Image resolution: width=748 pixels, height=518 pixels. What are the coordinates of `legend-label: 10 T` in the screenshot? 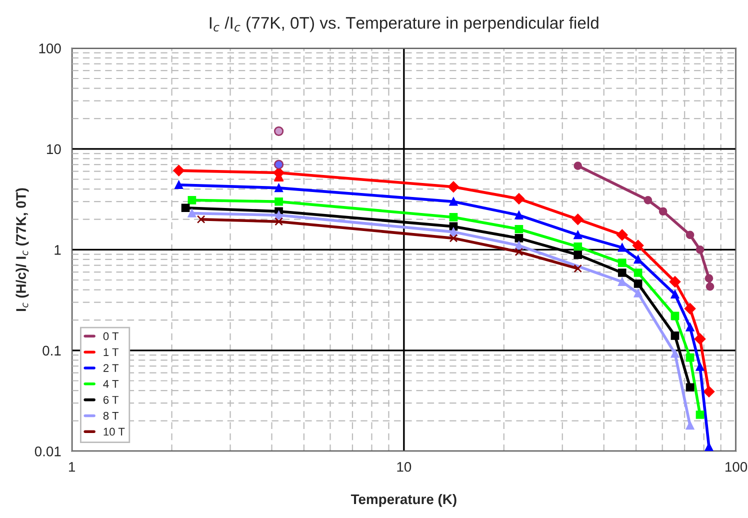 It's located at (114, 432).